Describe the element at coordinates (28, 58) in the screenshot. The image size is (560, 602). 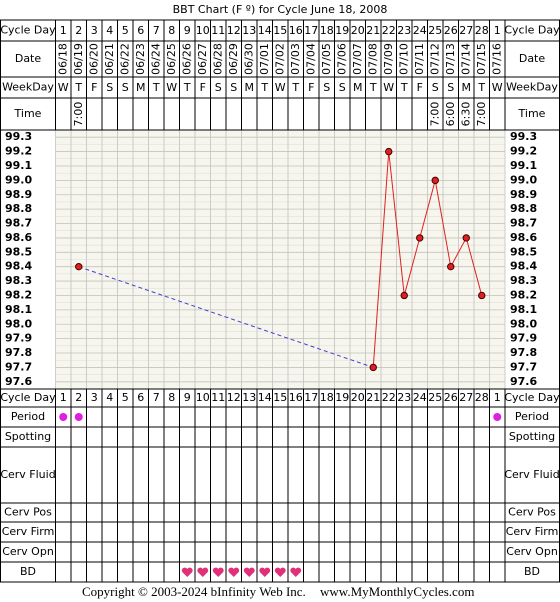
I see `row-label: Date` at that location.